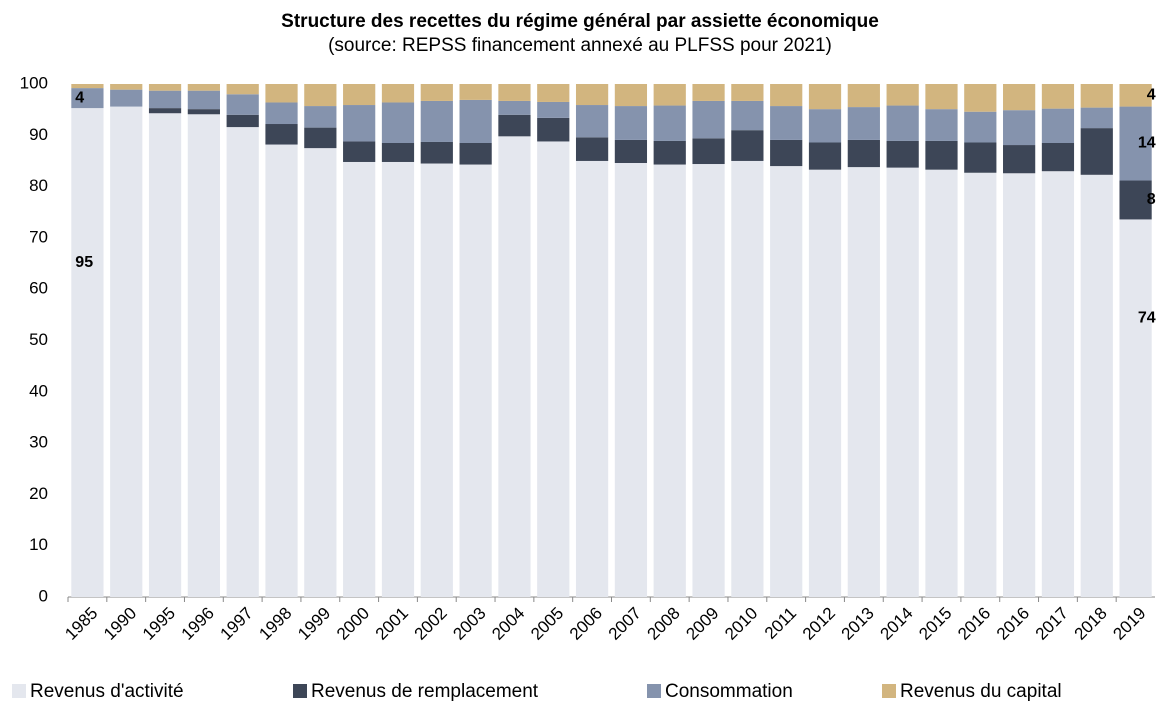  I want to click on x-tick-label: 1997, so click(237, 624).